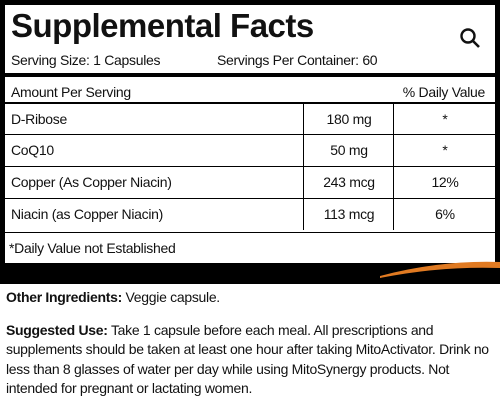 The height and width of the screenshot is (414, 500). What do you see at coordinates (173, 297) in the screenshot?
I see `text: Veggie capsule.` at bounding box center [173, 297].